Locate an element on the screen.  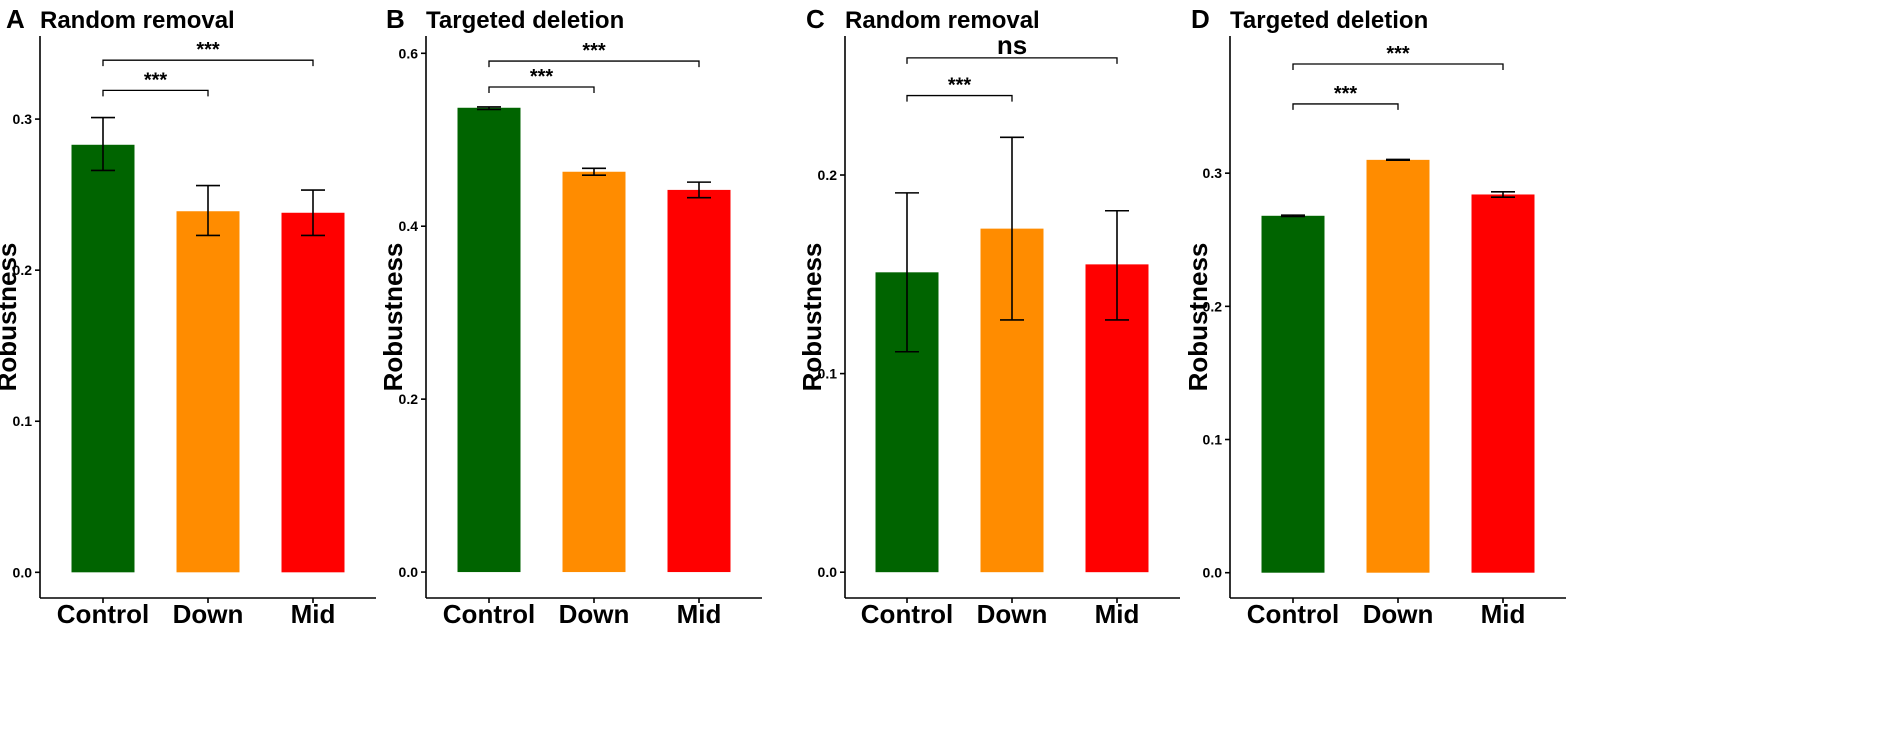
significance-label: ns is located at coordinates (1012, 45).